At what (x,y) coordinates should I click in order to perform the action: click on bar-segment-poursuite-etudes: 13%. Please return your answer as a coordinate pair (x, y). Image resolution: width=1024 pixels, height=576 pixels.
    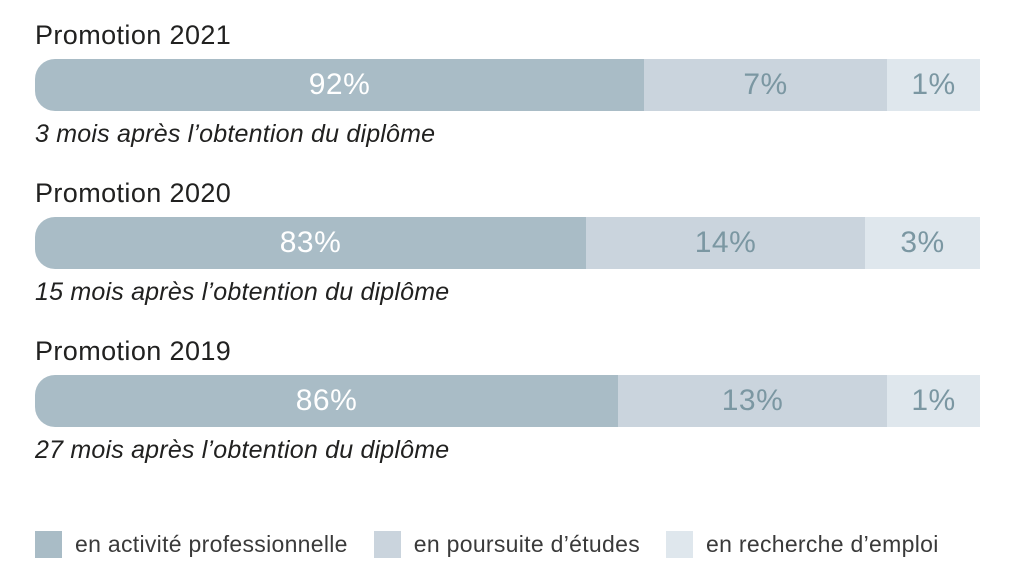
    Looking at the image, I should click on (752, 401).